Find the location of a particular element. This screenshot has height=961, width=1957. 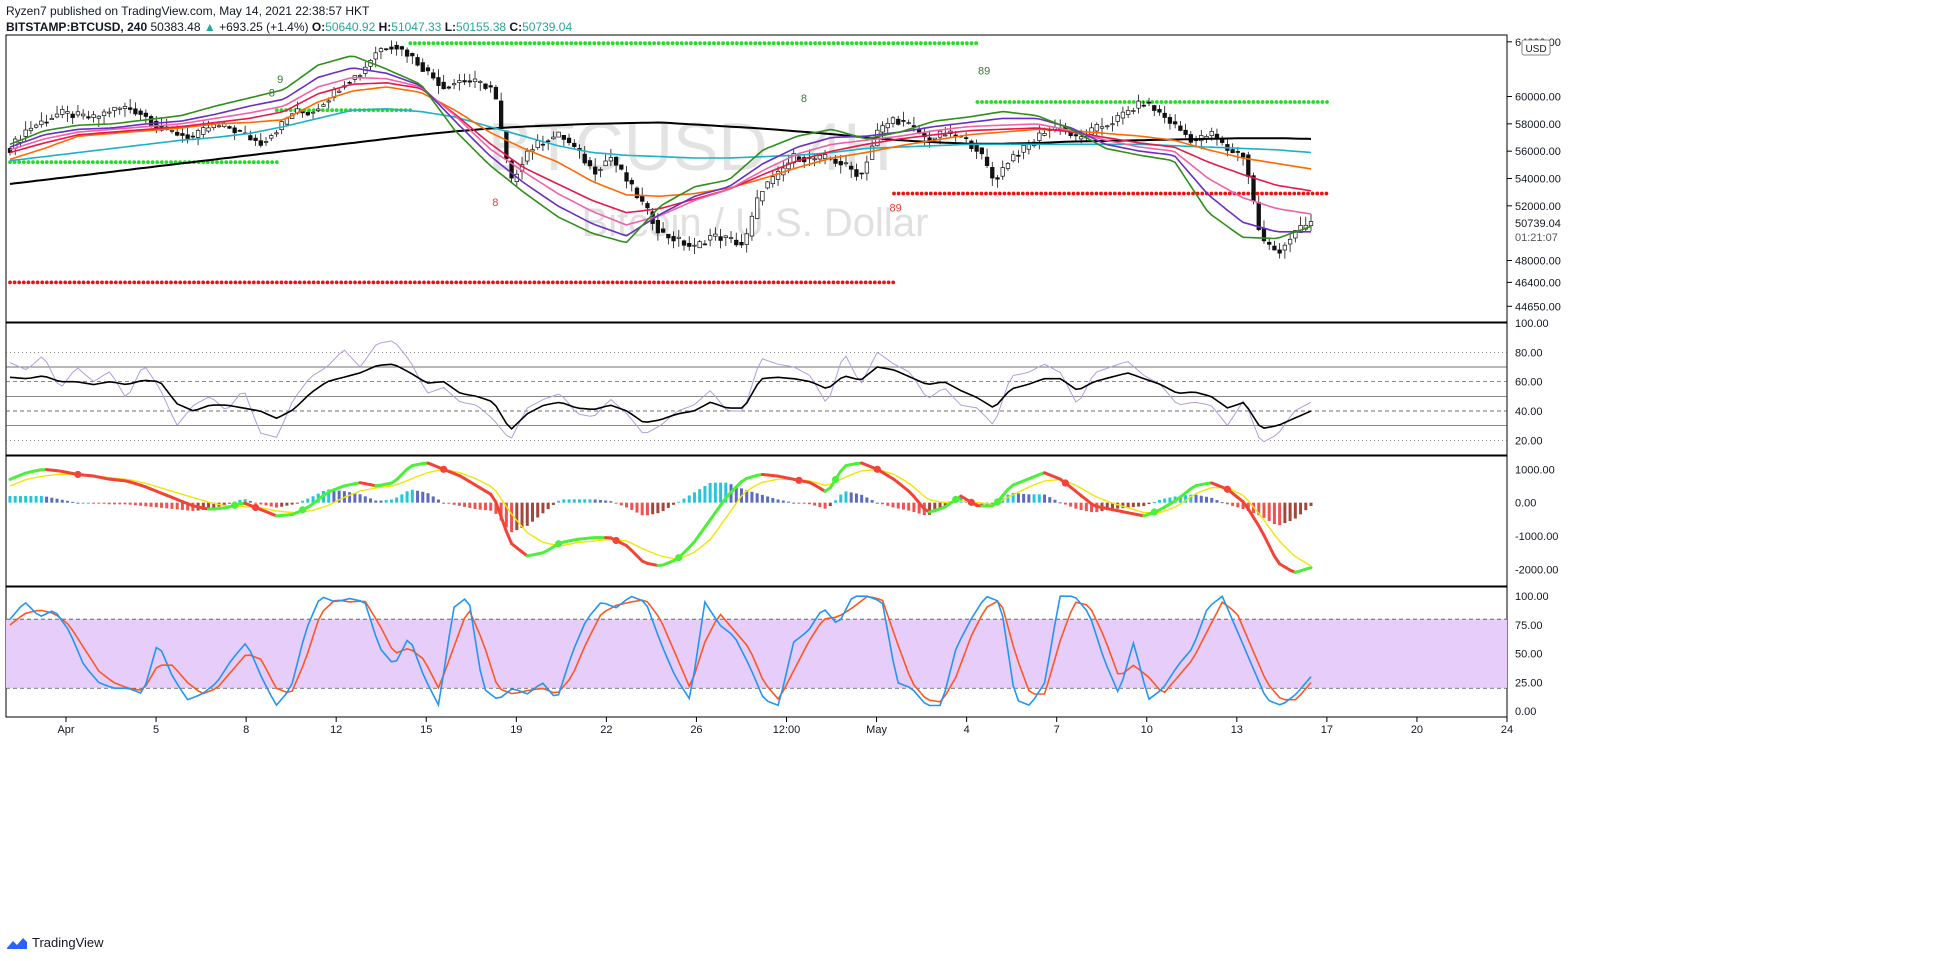

tradingview-branding: TradingView is located at coordinates (55, 942).